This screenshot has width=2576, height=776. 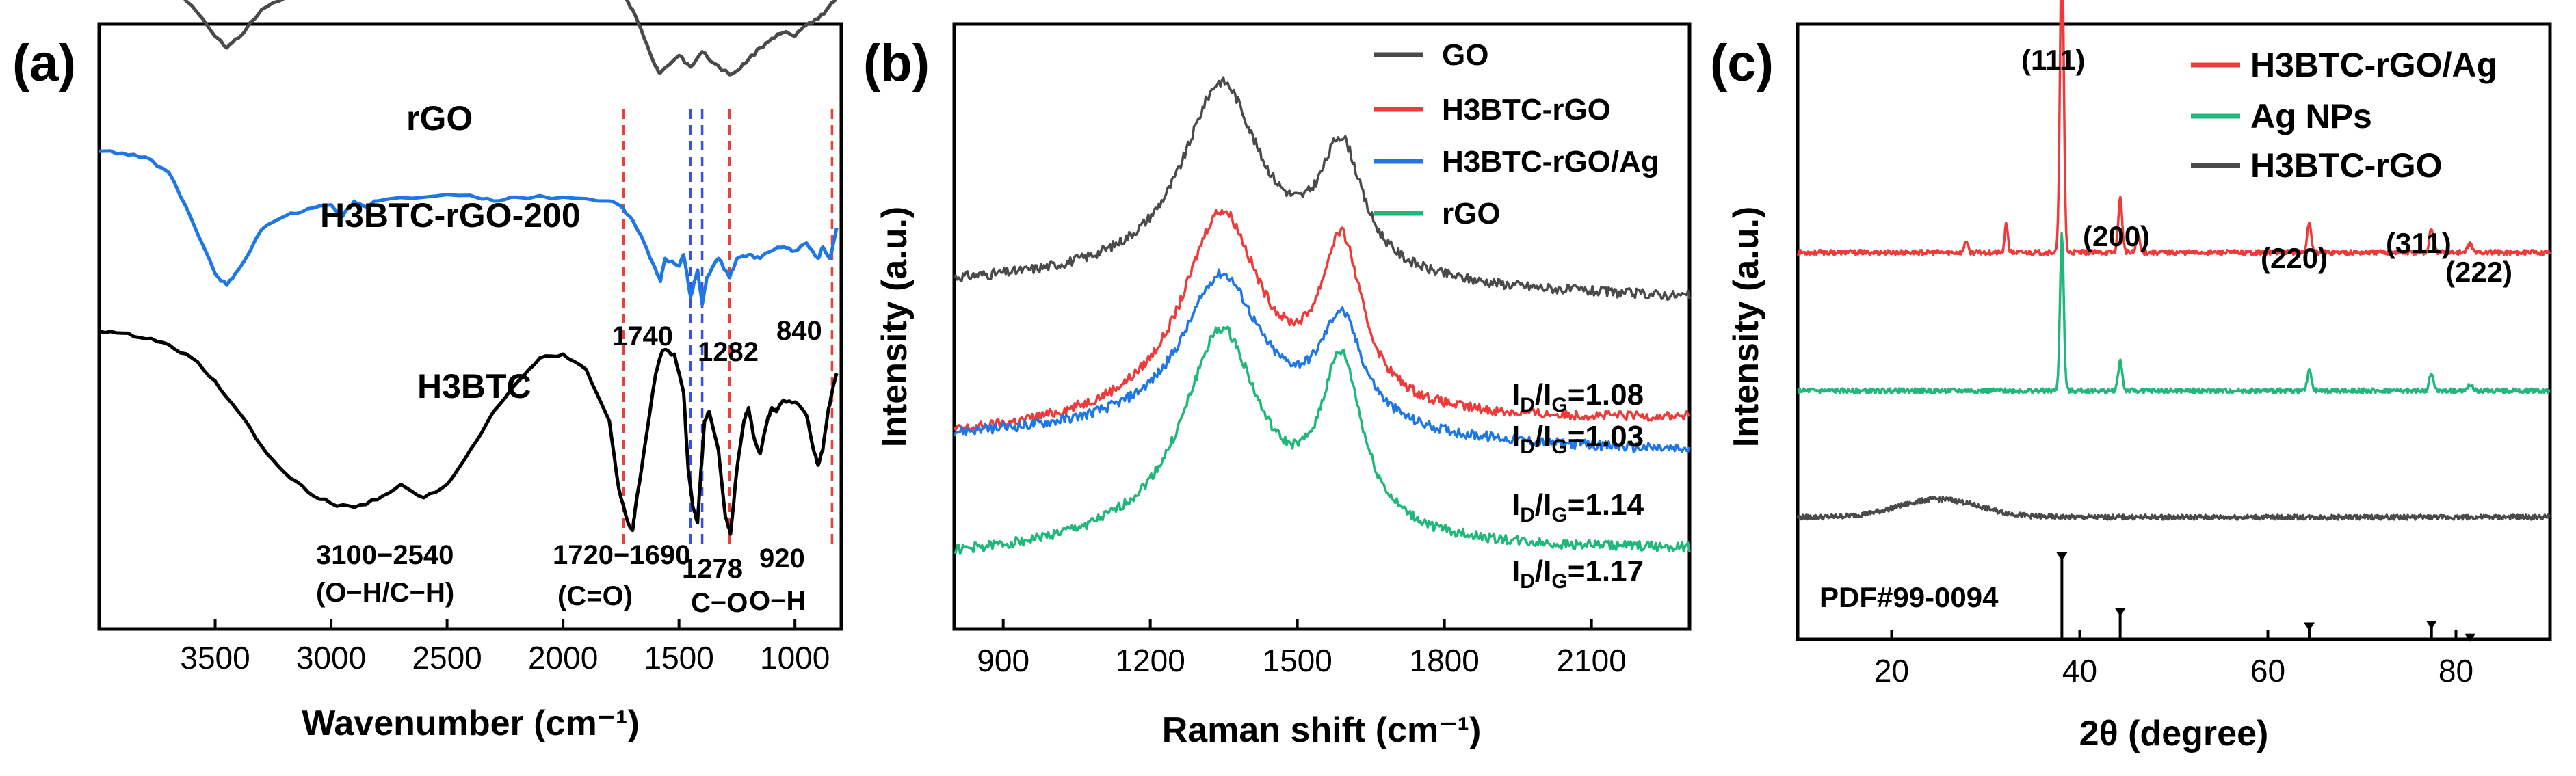 What do you see at coordinates (895, 326) in the screenshot?
I see `panel-b-y-label: Intensity (a.u.)` at bounding box center [895, 326].